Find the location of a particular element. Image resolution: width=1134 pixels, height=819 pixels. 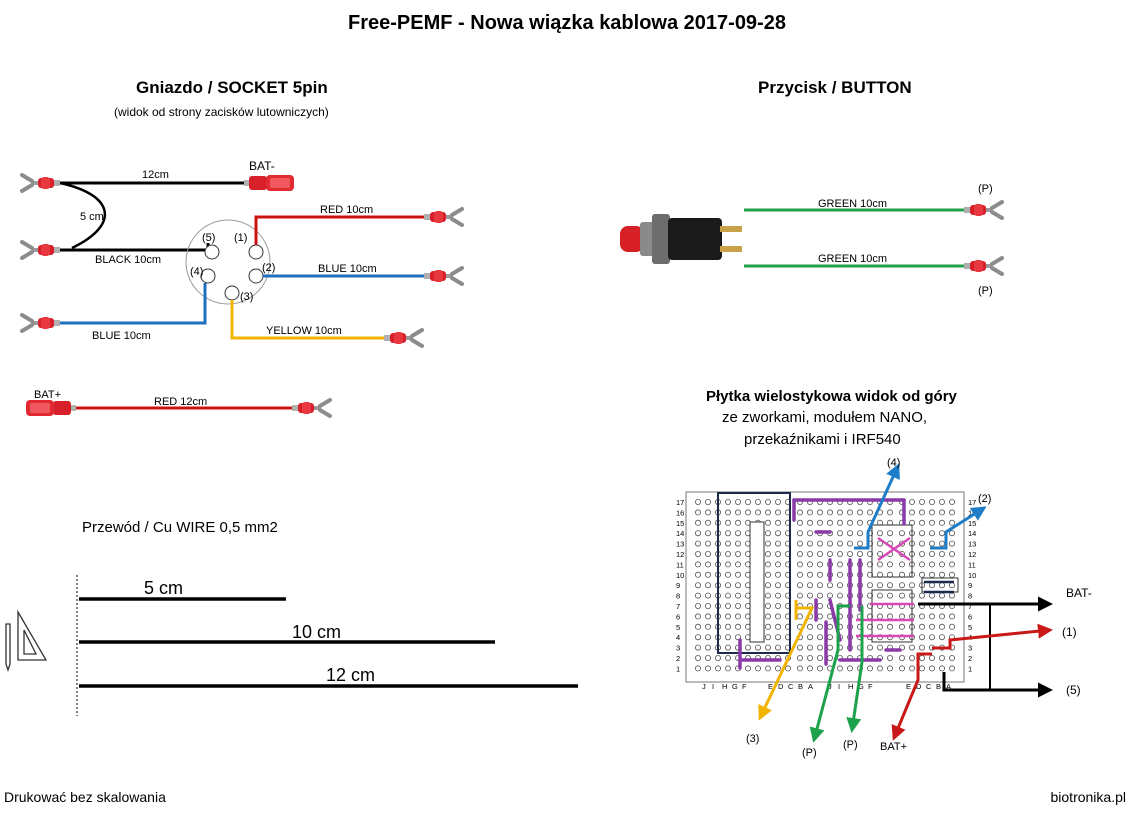

board-column-letter: H is located at coordinates (850, 686).